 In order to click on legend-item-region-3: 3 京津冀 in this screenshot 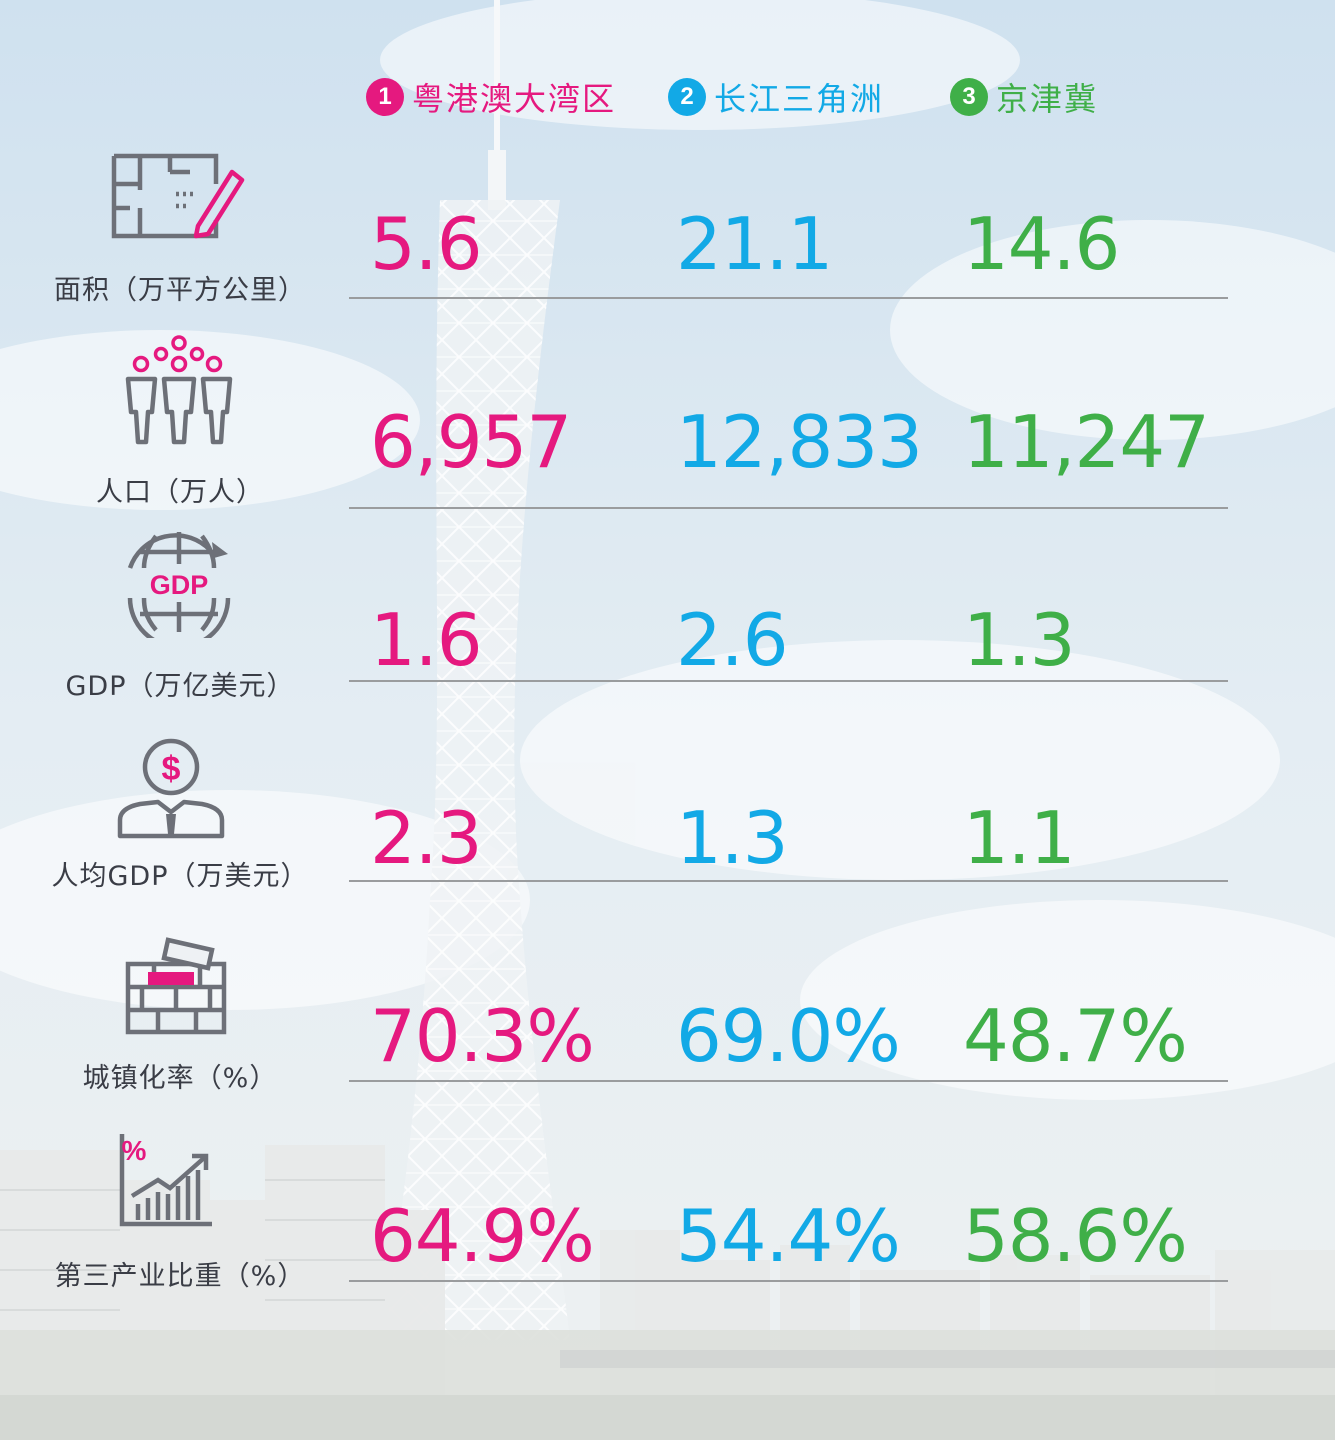, I will do `click(1024, 97)`.